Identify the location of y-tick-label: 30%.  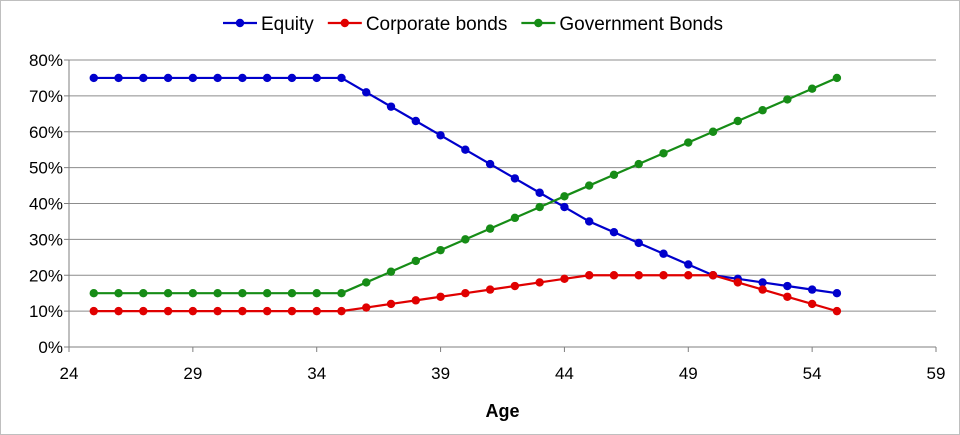
(46, 239).